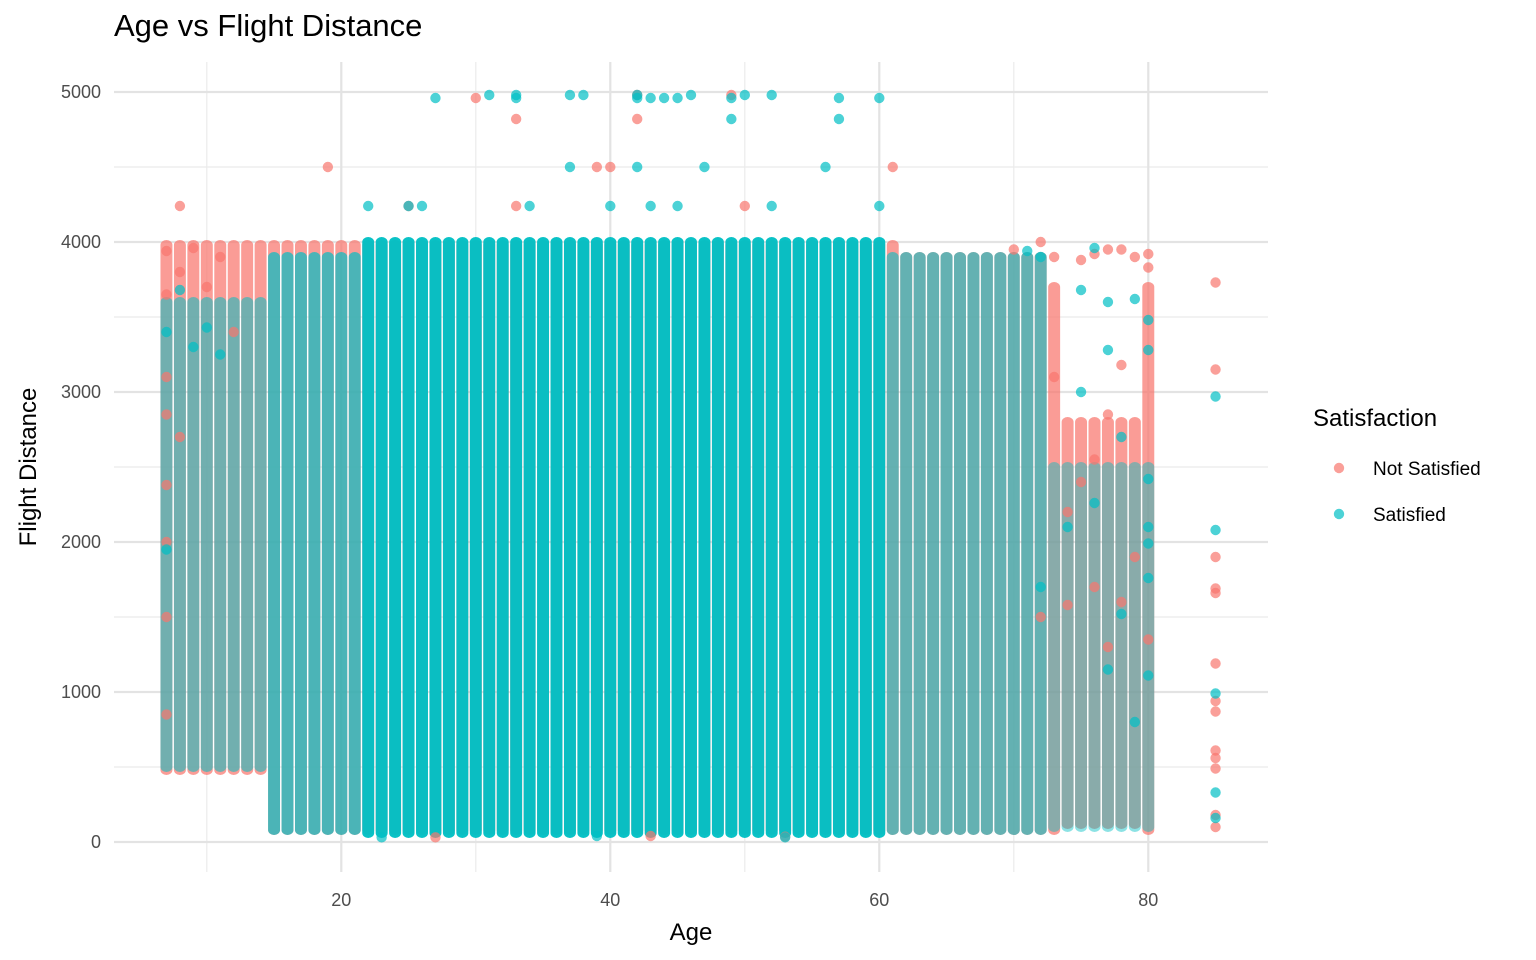 This screenshot has height=960, width=1536. What do you see at coordinates (81, 692) in the screenshot?
I see `y-tick-label: 1000` at bounding box center [81, 692].